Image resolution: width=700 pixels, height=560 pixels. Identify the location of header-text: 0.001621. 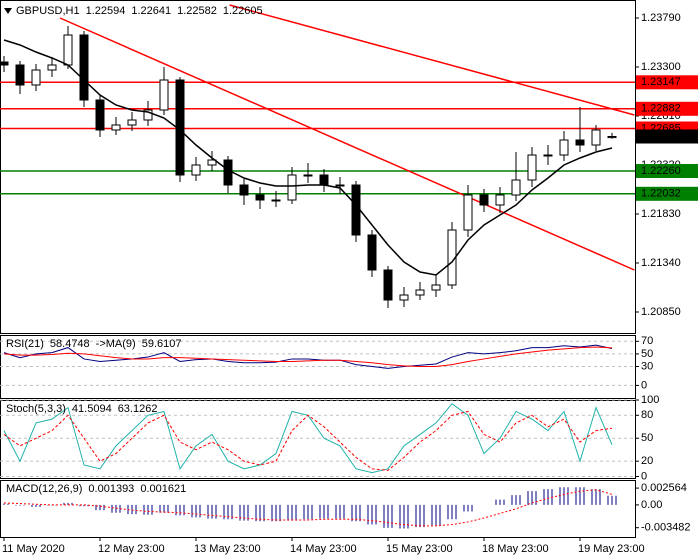
(163, 489).